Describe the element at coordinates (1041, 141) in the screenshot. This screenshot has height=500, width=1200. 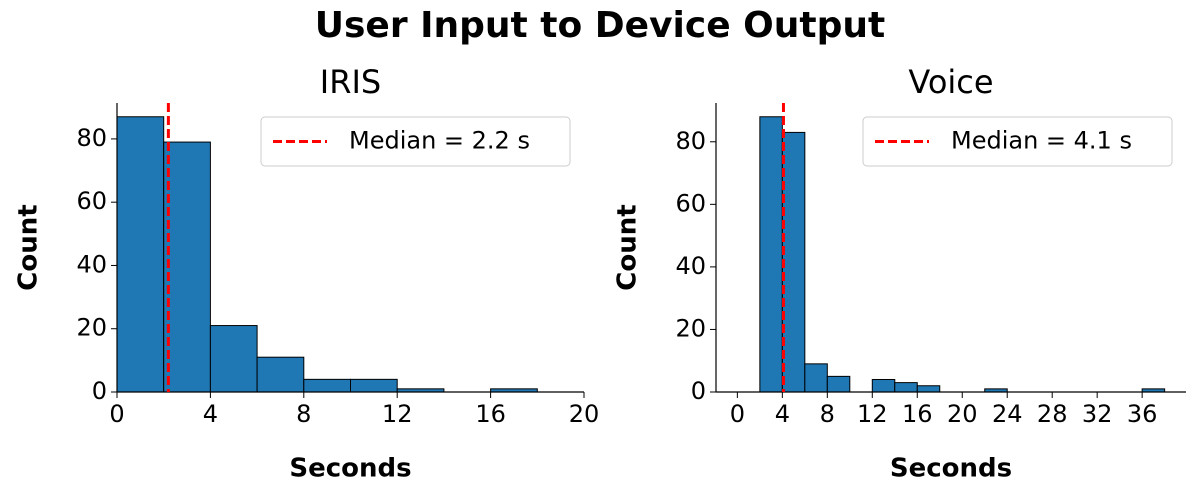
I see `legend-label: Median = 4.1 s` at that location.